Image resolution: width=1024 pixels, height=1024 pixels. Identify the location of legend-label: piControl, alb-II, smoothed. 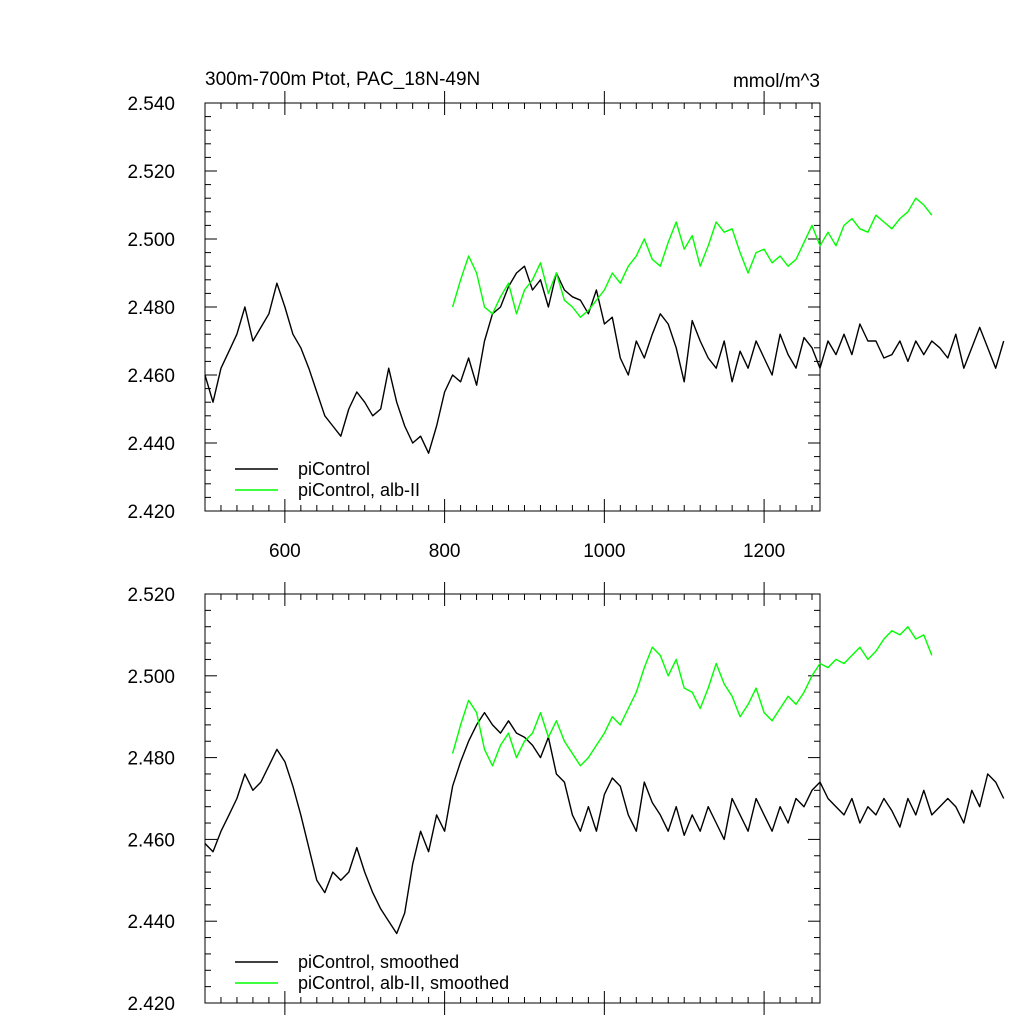
(403, 983).